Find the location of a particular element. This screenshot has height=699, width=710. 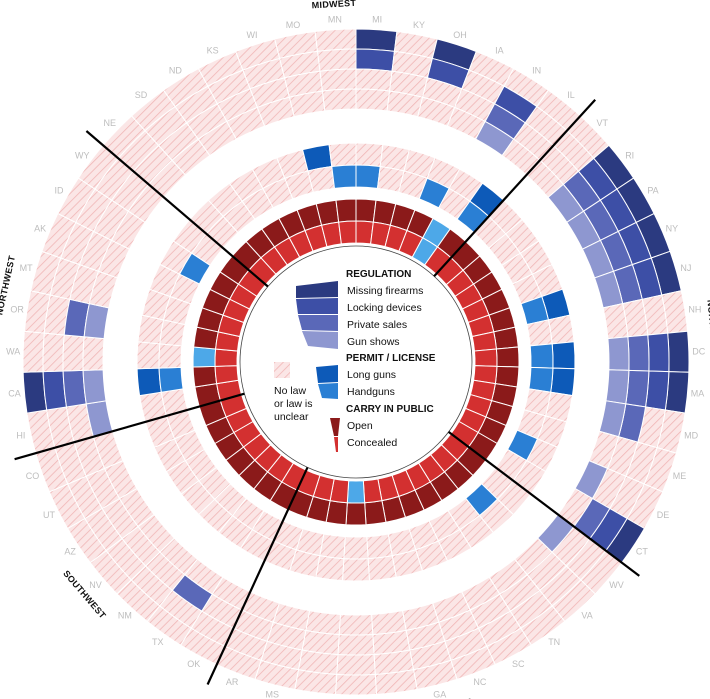

state-label-va: VA is located at coordinates (586, 616).